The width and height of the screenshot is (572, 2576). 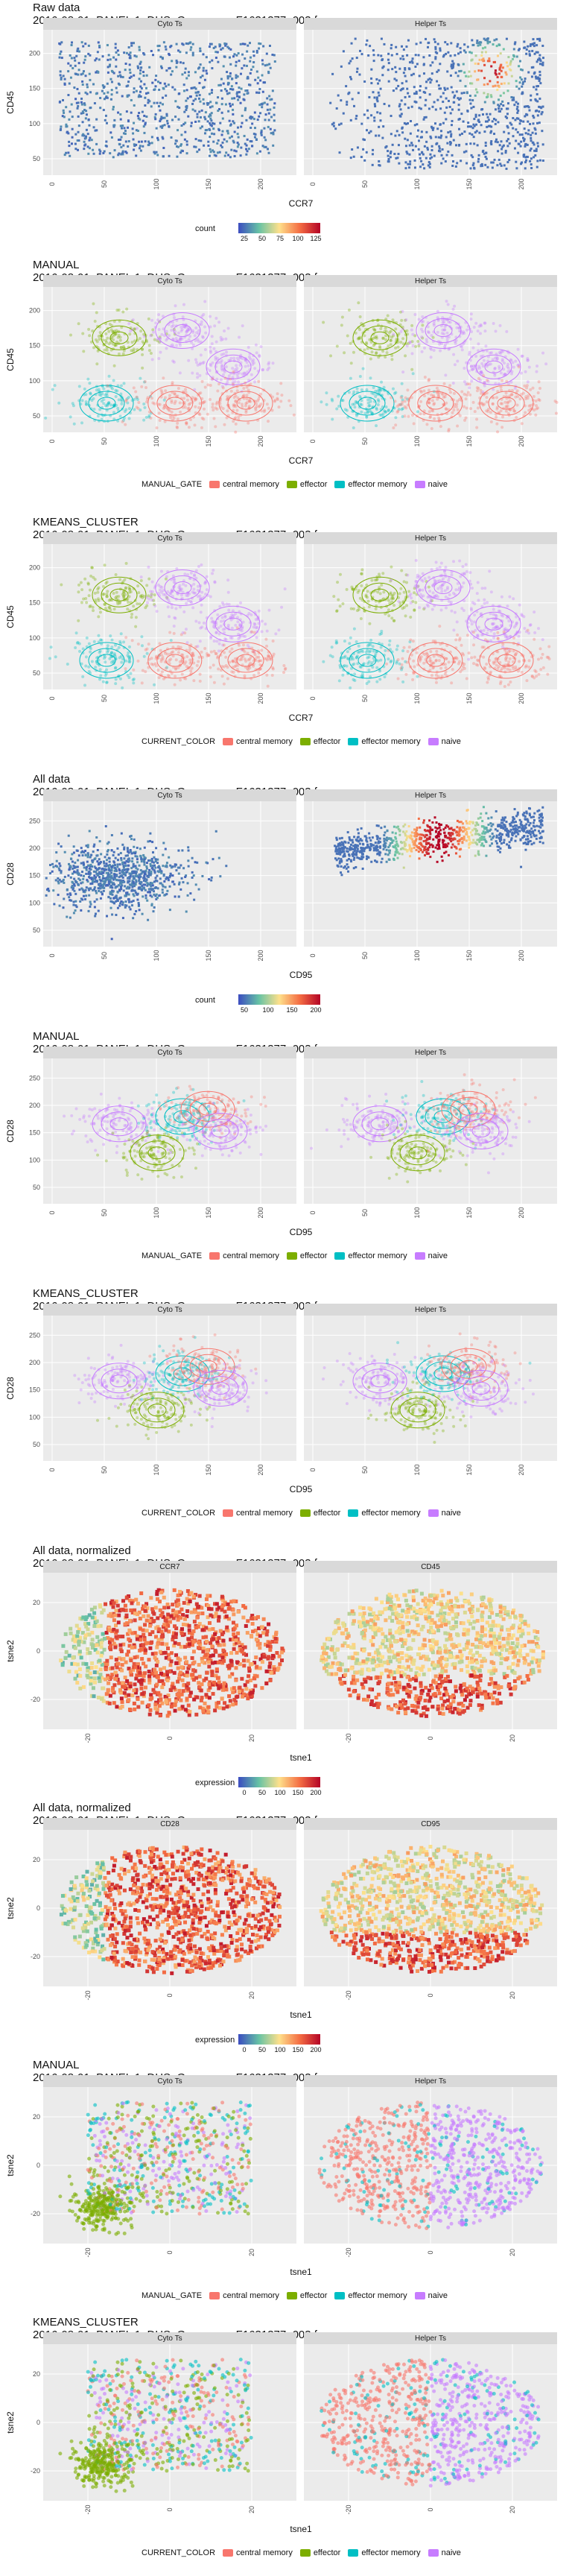 What do you see at coordinates (367, 660) in the screenshot?
I see `density-contour` at bounding box center [367, 660].